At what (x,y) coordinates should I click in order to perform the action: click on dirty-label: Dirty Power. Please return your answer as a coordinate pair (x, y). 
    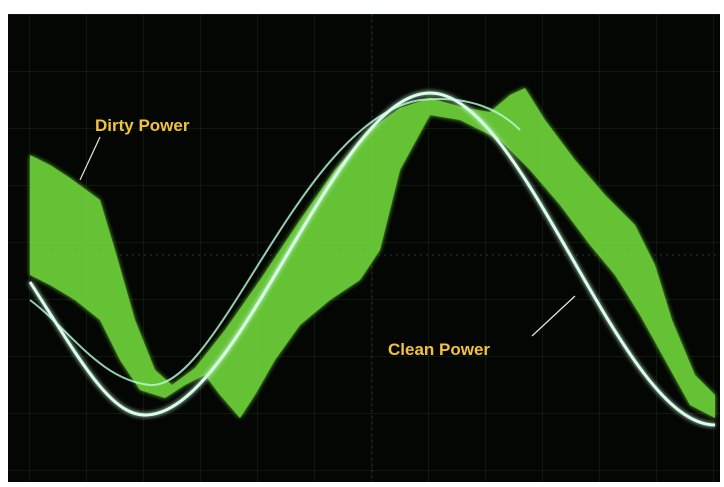
    Looking at the image, I should click on (142, 125).